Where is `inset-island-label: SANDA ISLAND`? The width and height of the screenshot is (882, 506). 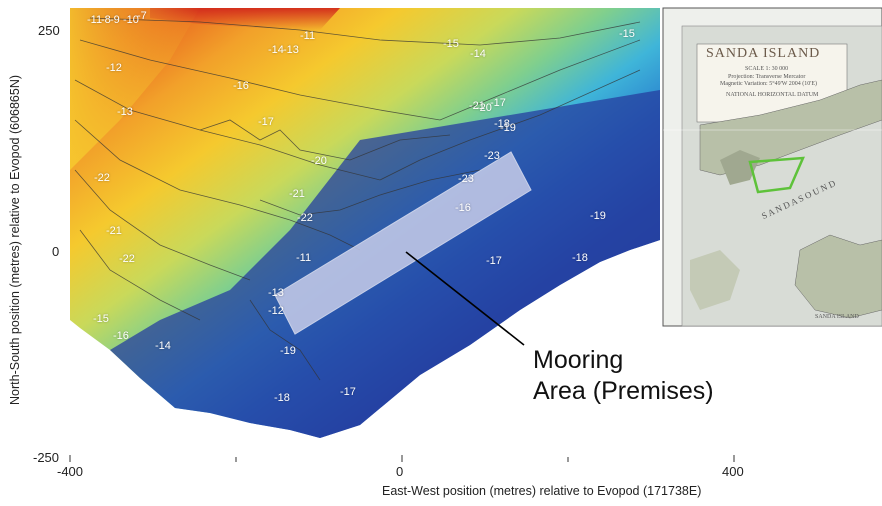 inset-island-label: SANDA ISLAND is located at coordinates (837, 317).